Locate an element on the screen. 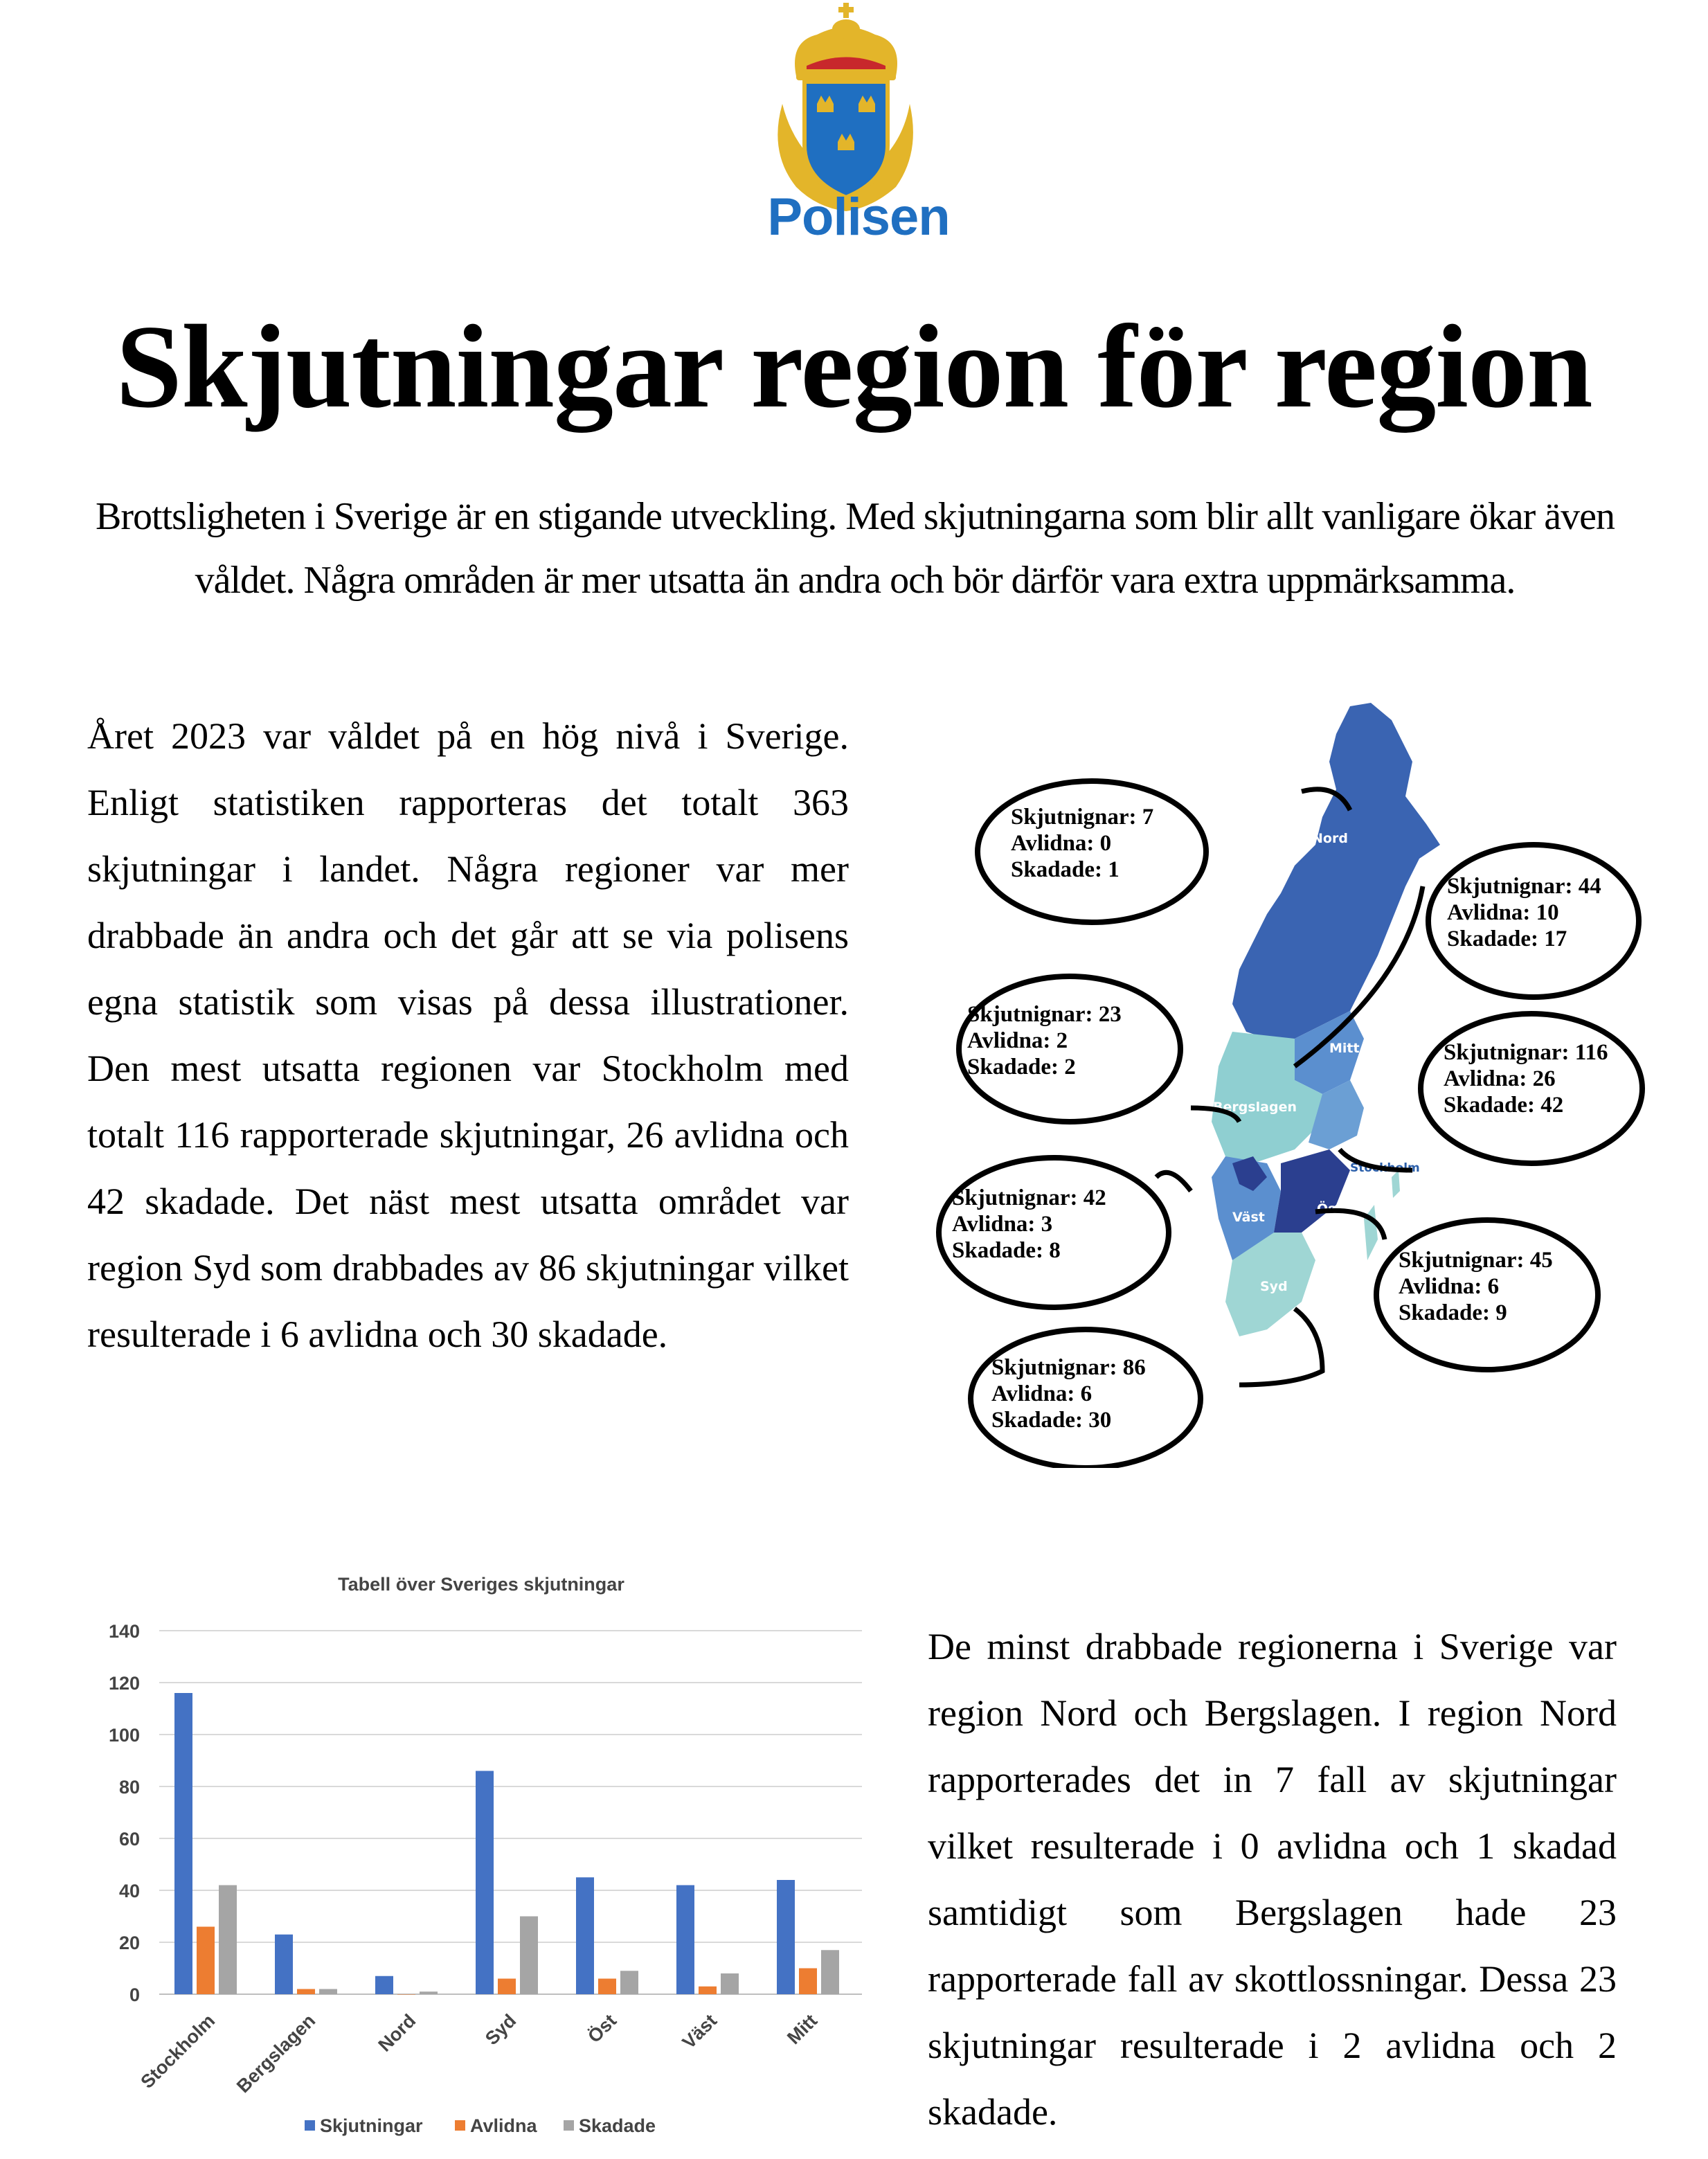 This screenshot has height=2159, width=1708. polisen-emblem is located at coordinates (845, 107).